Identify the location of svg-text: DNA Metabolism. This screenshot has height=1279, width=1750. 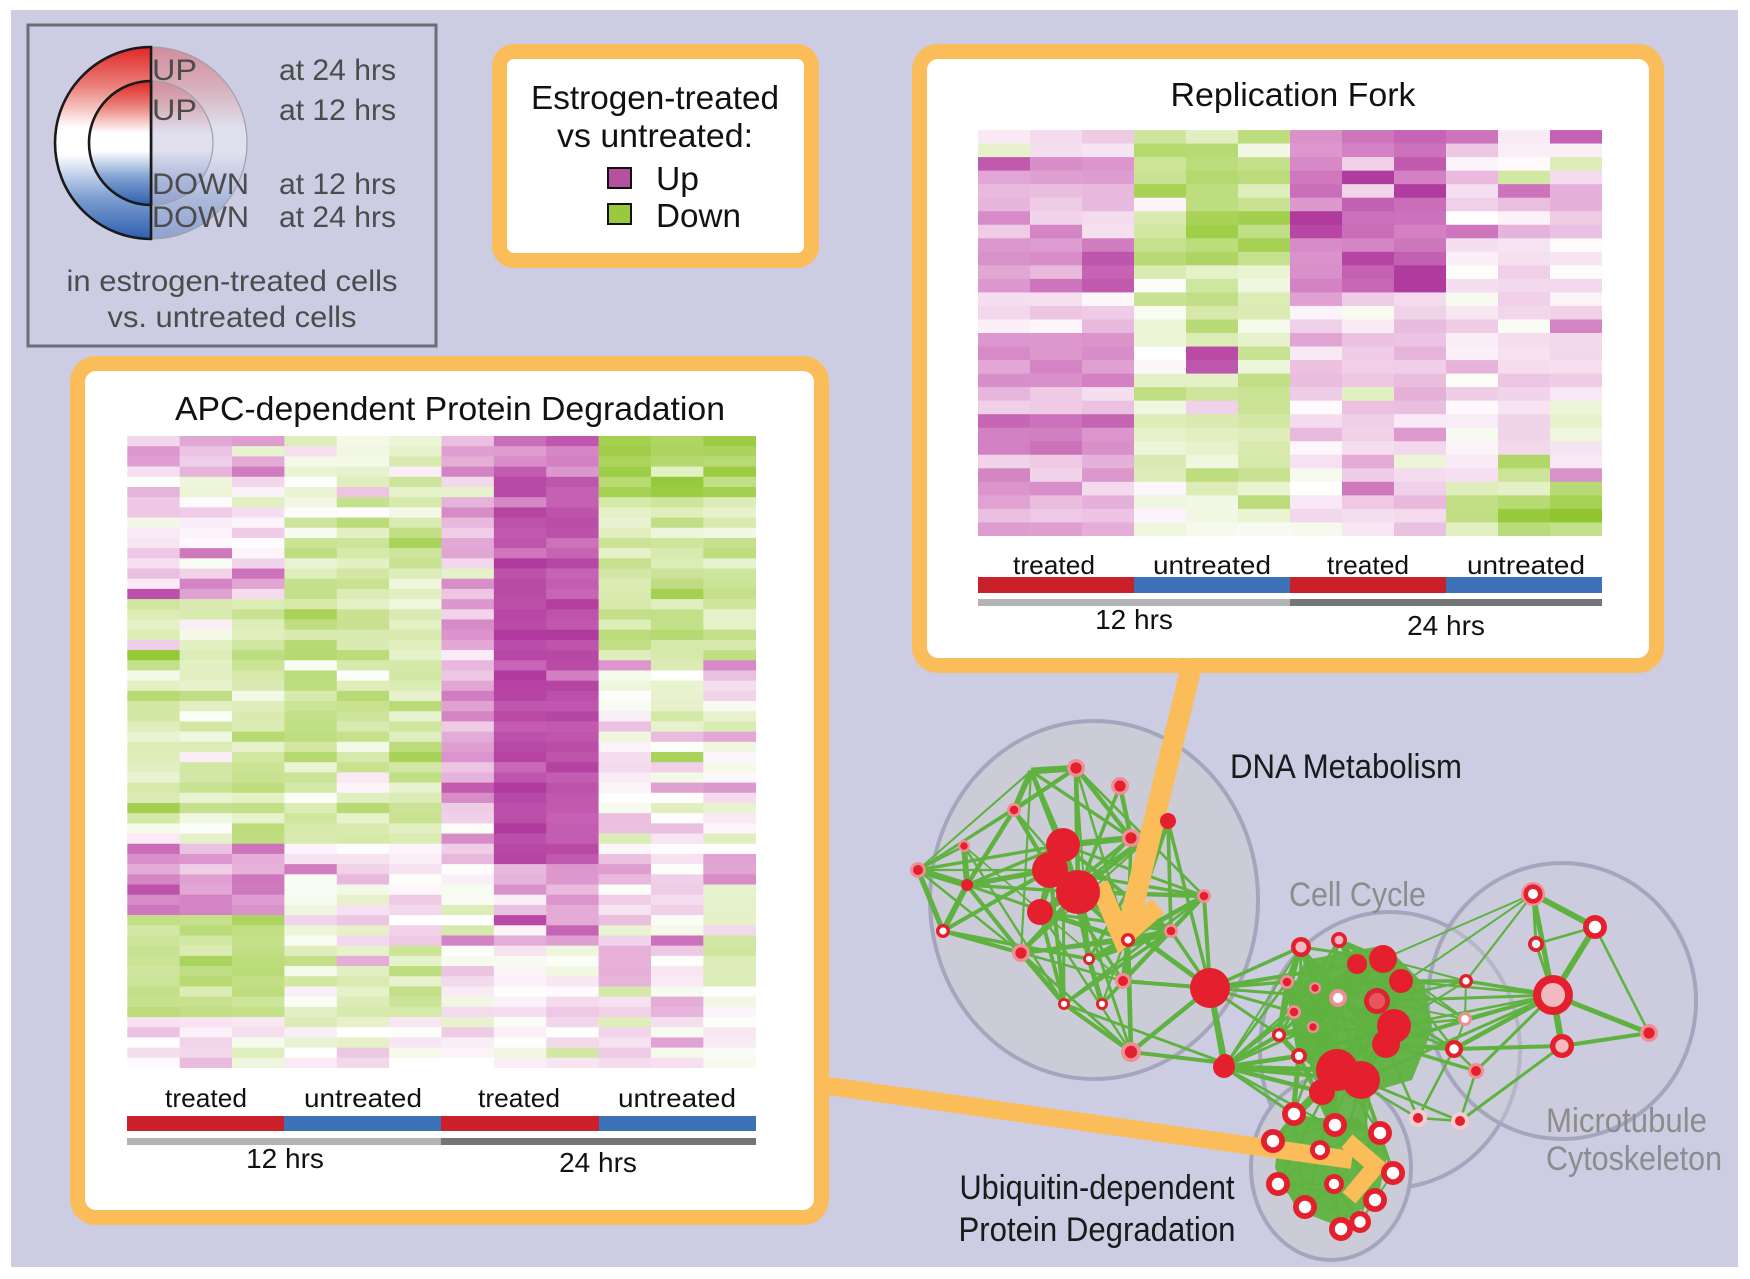
(1346, 767).